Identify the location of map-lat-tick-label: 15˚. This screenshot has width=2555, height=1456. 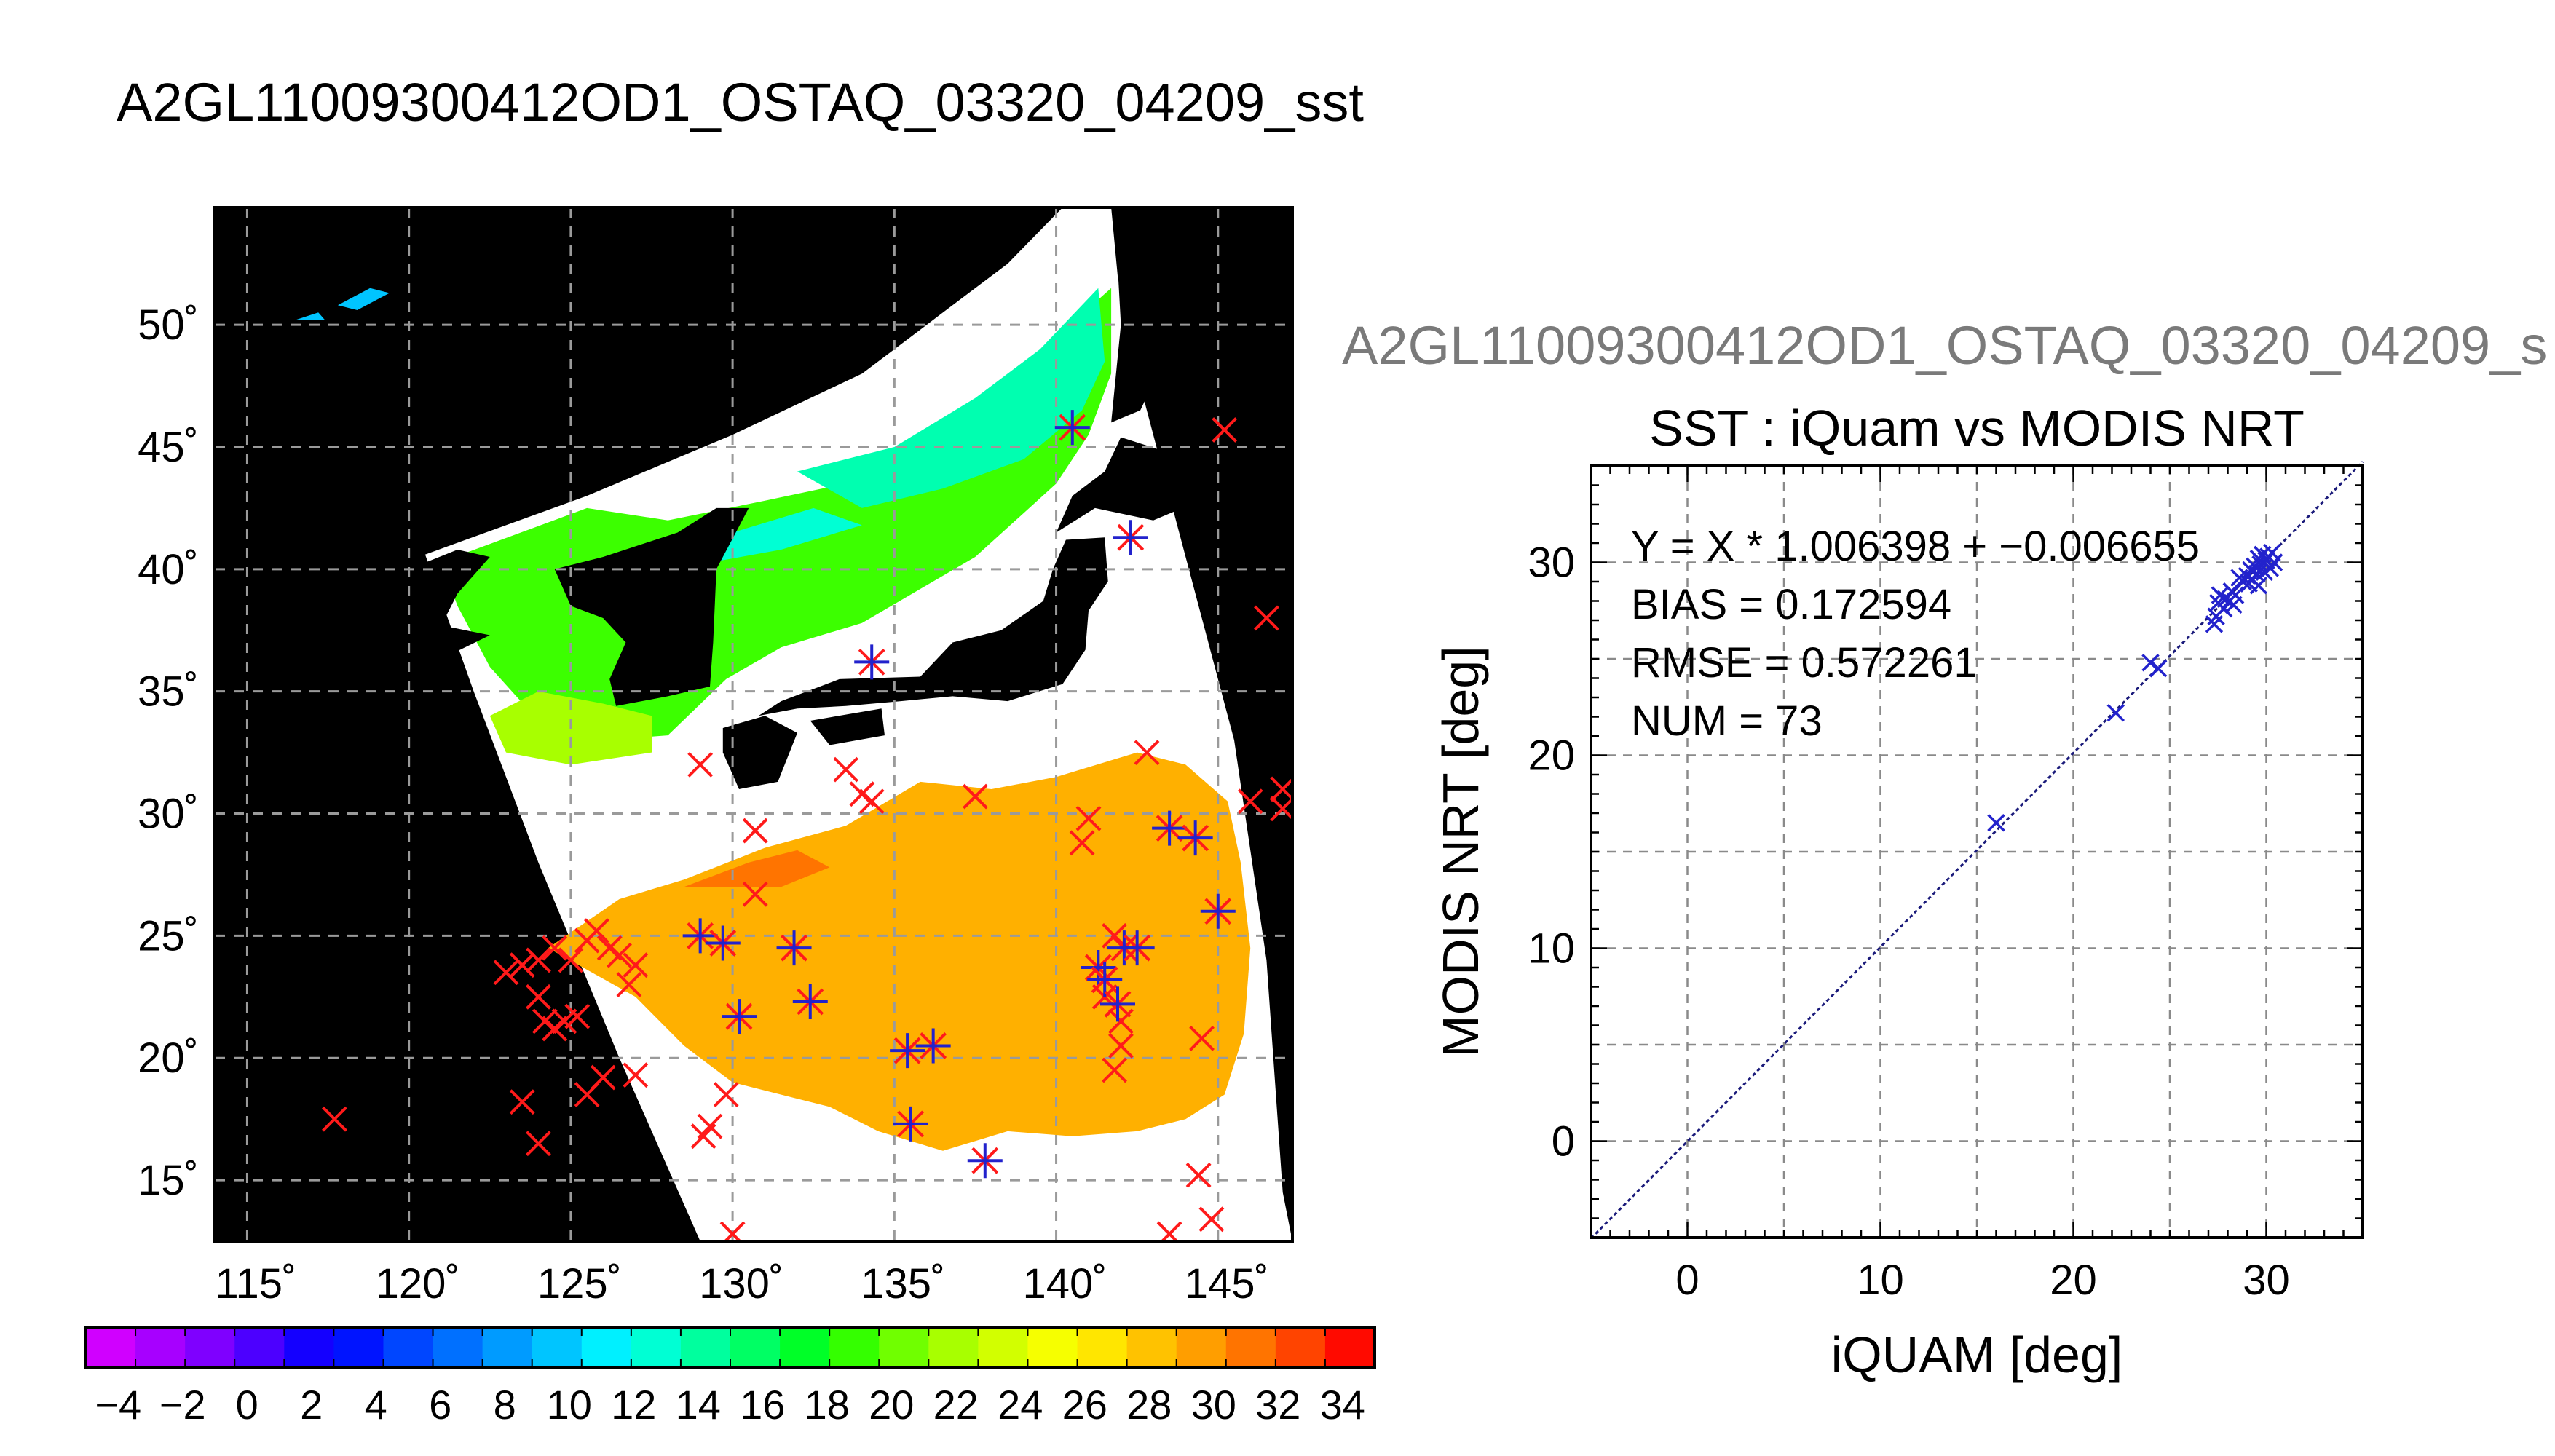
(168, 1180).